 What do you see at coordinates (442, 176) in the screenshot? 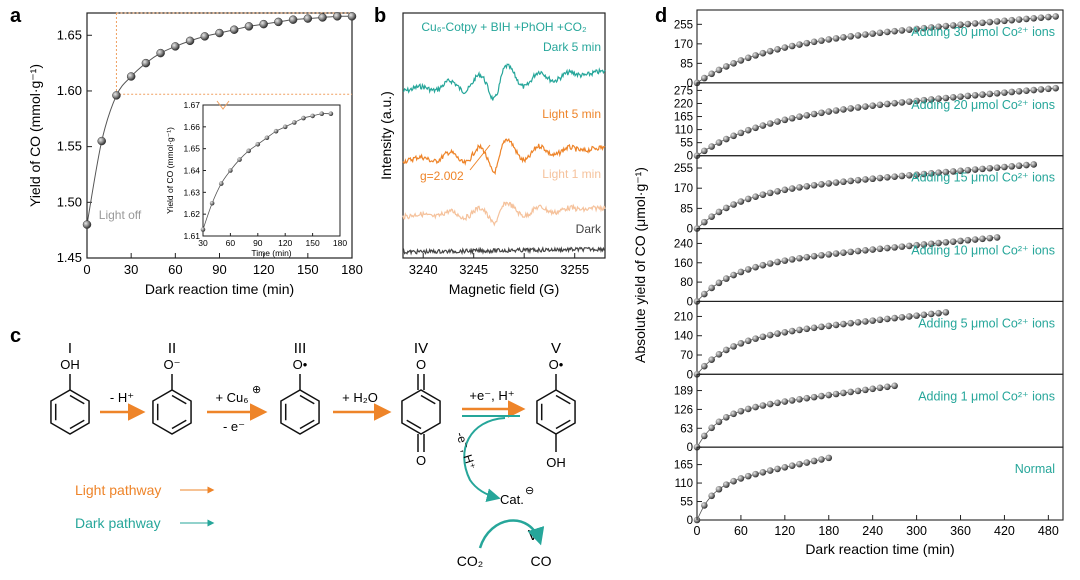
I see `g-value-label: g=2.002` at bounding box center [442, 176].